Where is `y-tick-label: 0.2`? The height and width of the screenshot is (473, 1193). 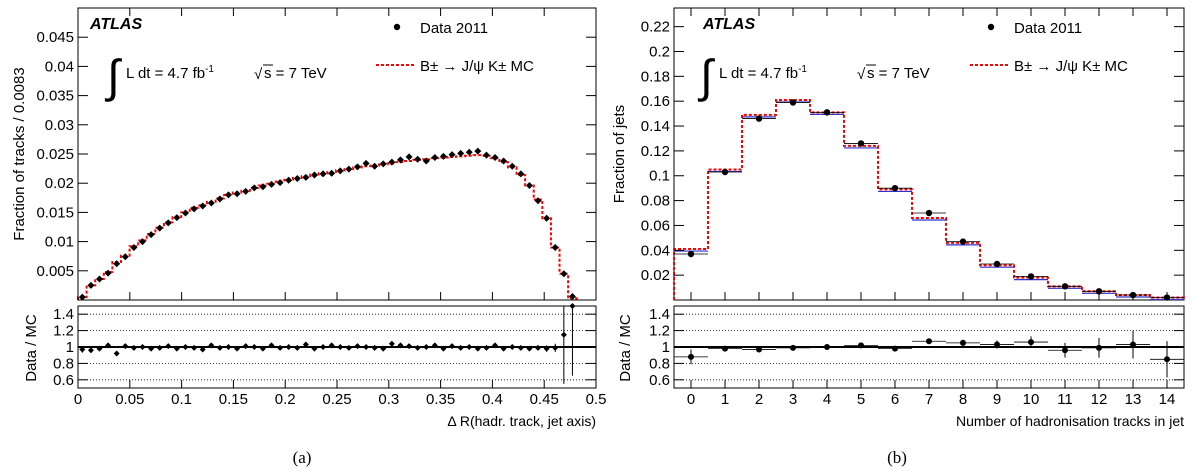
y-tick-label: 0.2 is located at coordinates (659, 51).